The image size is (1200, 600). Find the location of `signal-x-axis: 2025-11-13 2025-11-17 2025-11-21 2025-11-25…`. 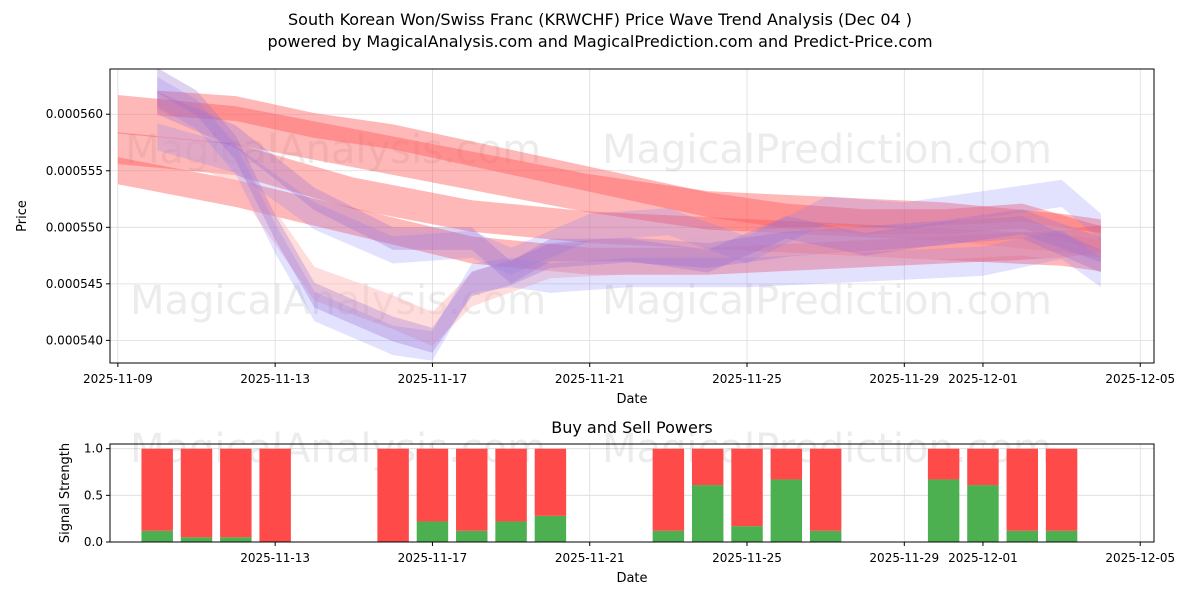

signal-x-axis: 2025-11-13 2025-11-17 2025-11-21 2025-11-25… is located at coordinates (707, 553).